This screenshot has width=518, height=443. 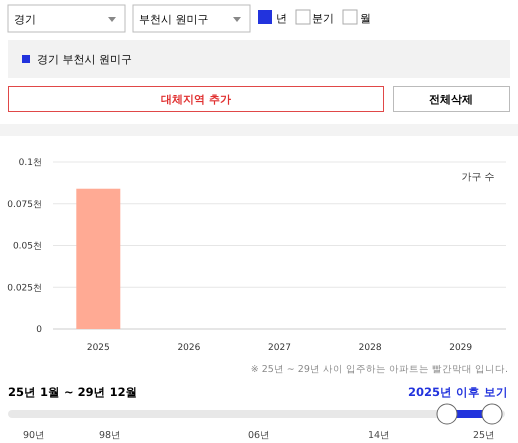 What do you see at coordinates (365, 18) in the screenshot?
I see `text: 월` at bounding box center [365, 18].